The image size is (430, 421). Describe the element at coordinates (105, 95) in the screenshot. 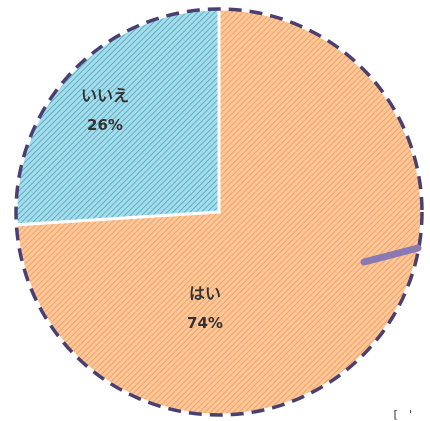

I see `slice-label-no: いいえ` at that location.